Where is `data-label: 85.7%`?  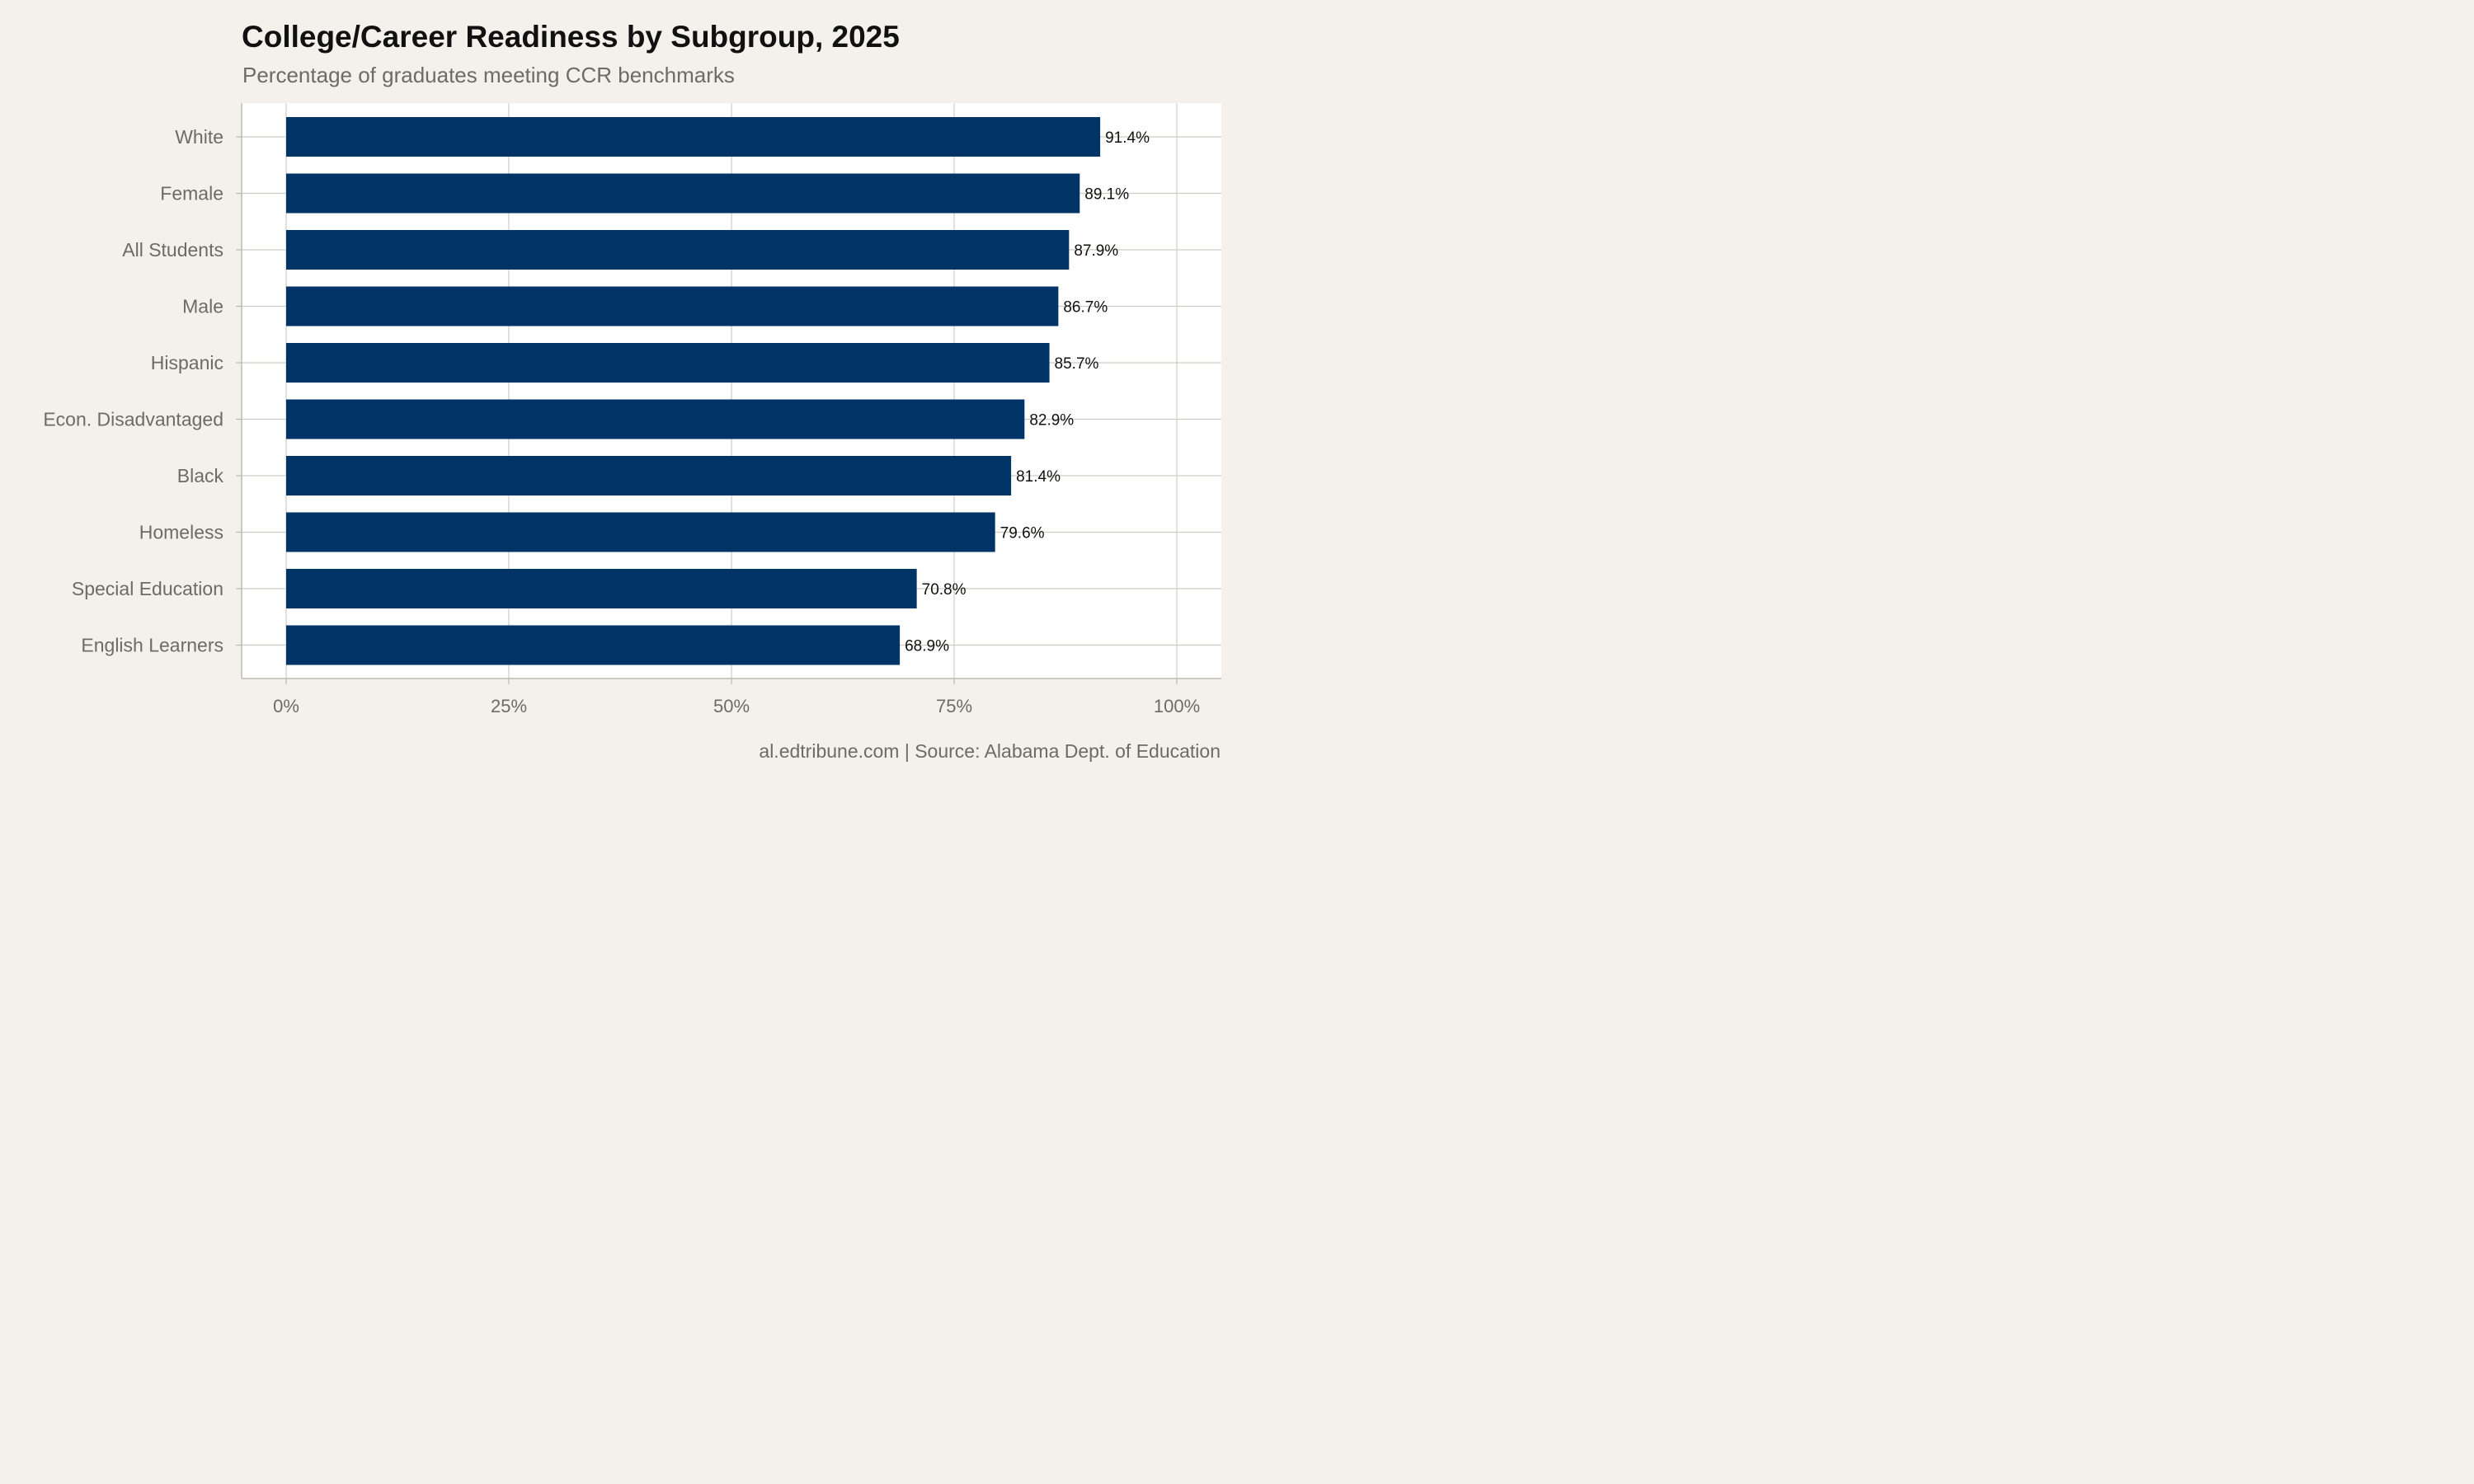 data-label: 85.7% is located at coordinates (1077, 364).